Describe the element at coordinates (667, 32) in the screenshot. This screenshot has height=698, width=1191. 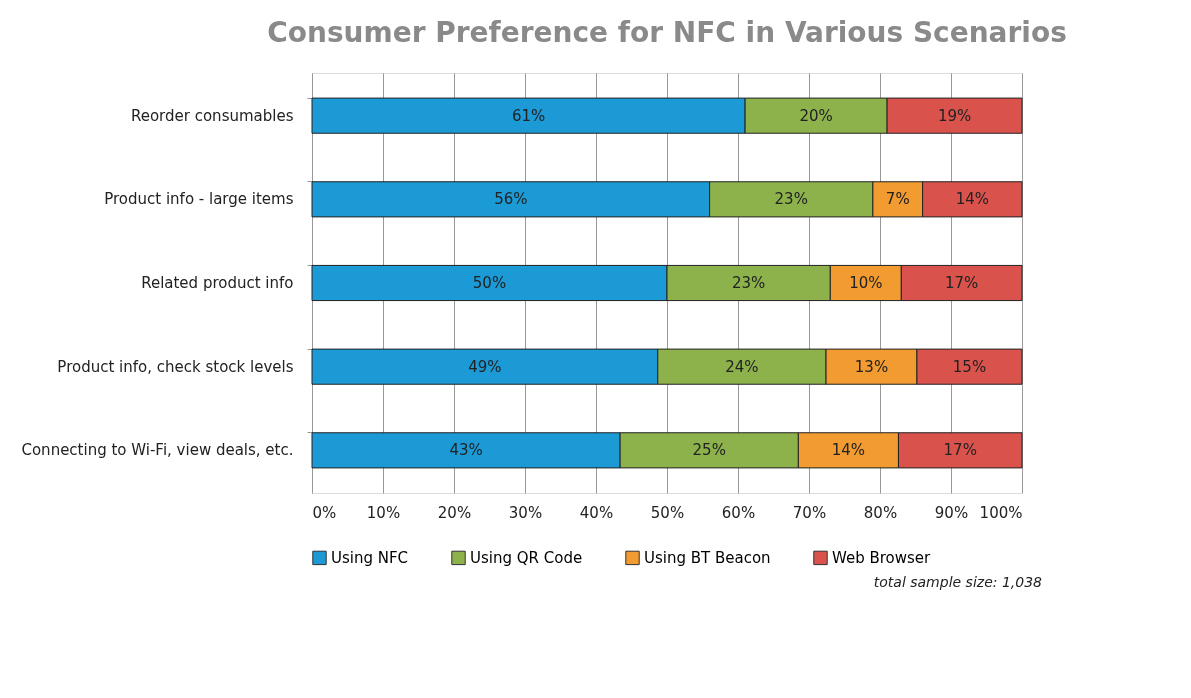
I see `chart-title: Consumer Preference for NFC in Various Scenarios` at that location.